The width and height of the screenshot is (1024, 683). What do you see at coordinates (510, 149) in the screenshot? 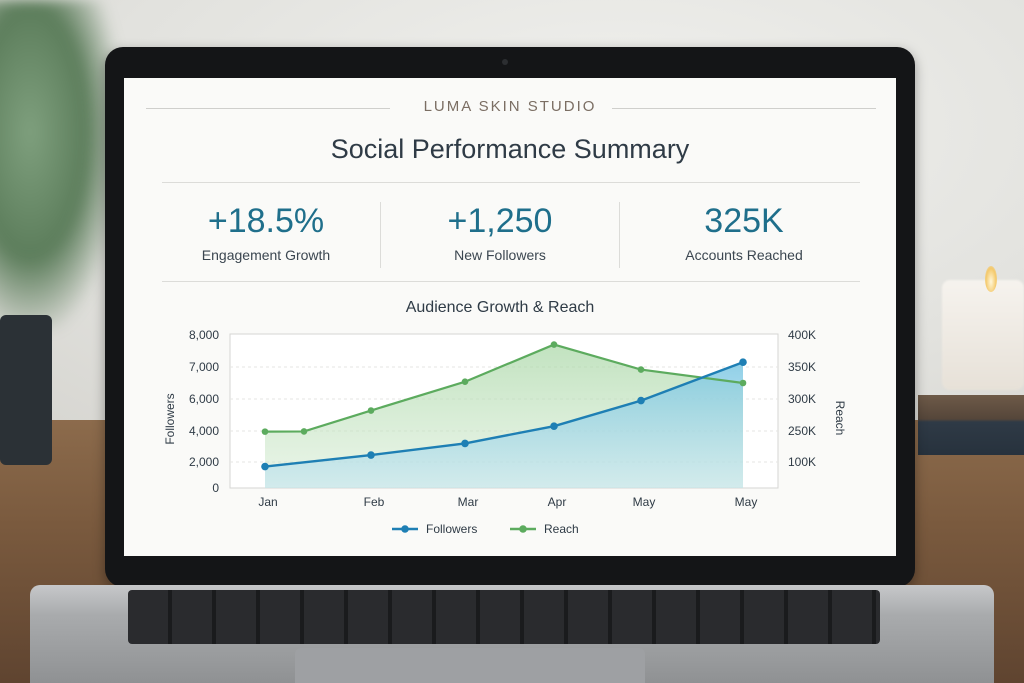
I see `page-title: Social Performance Summary` at bounding box center [510, 149].